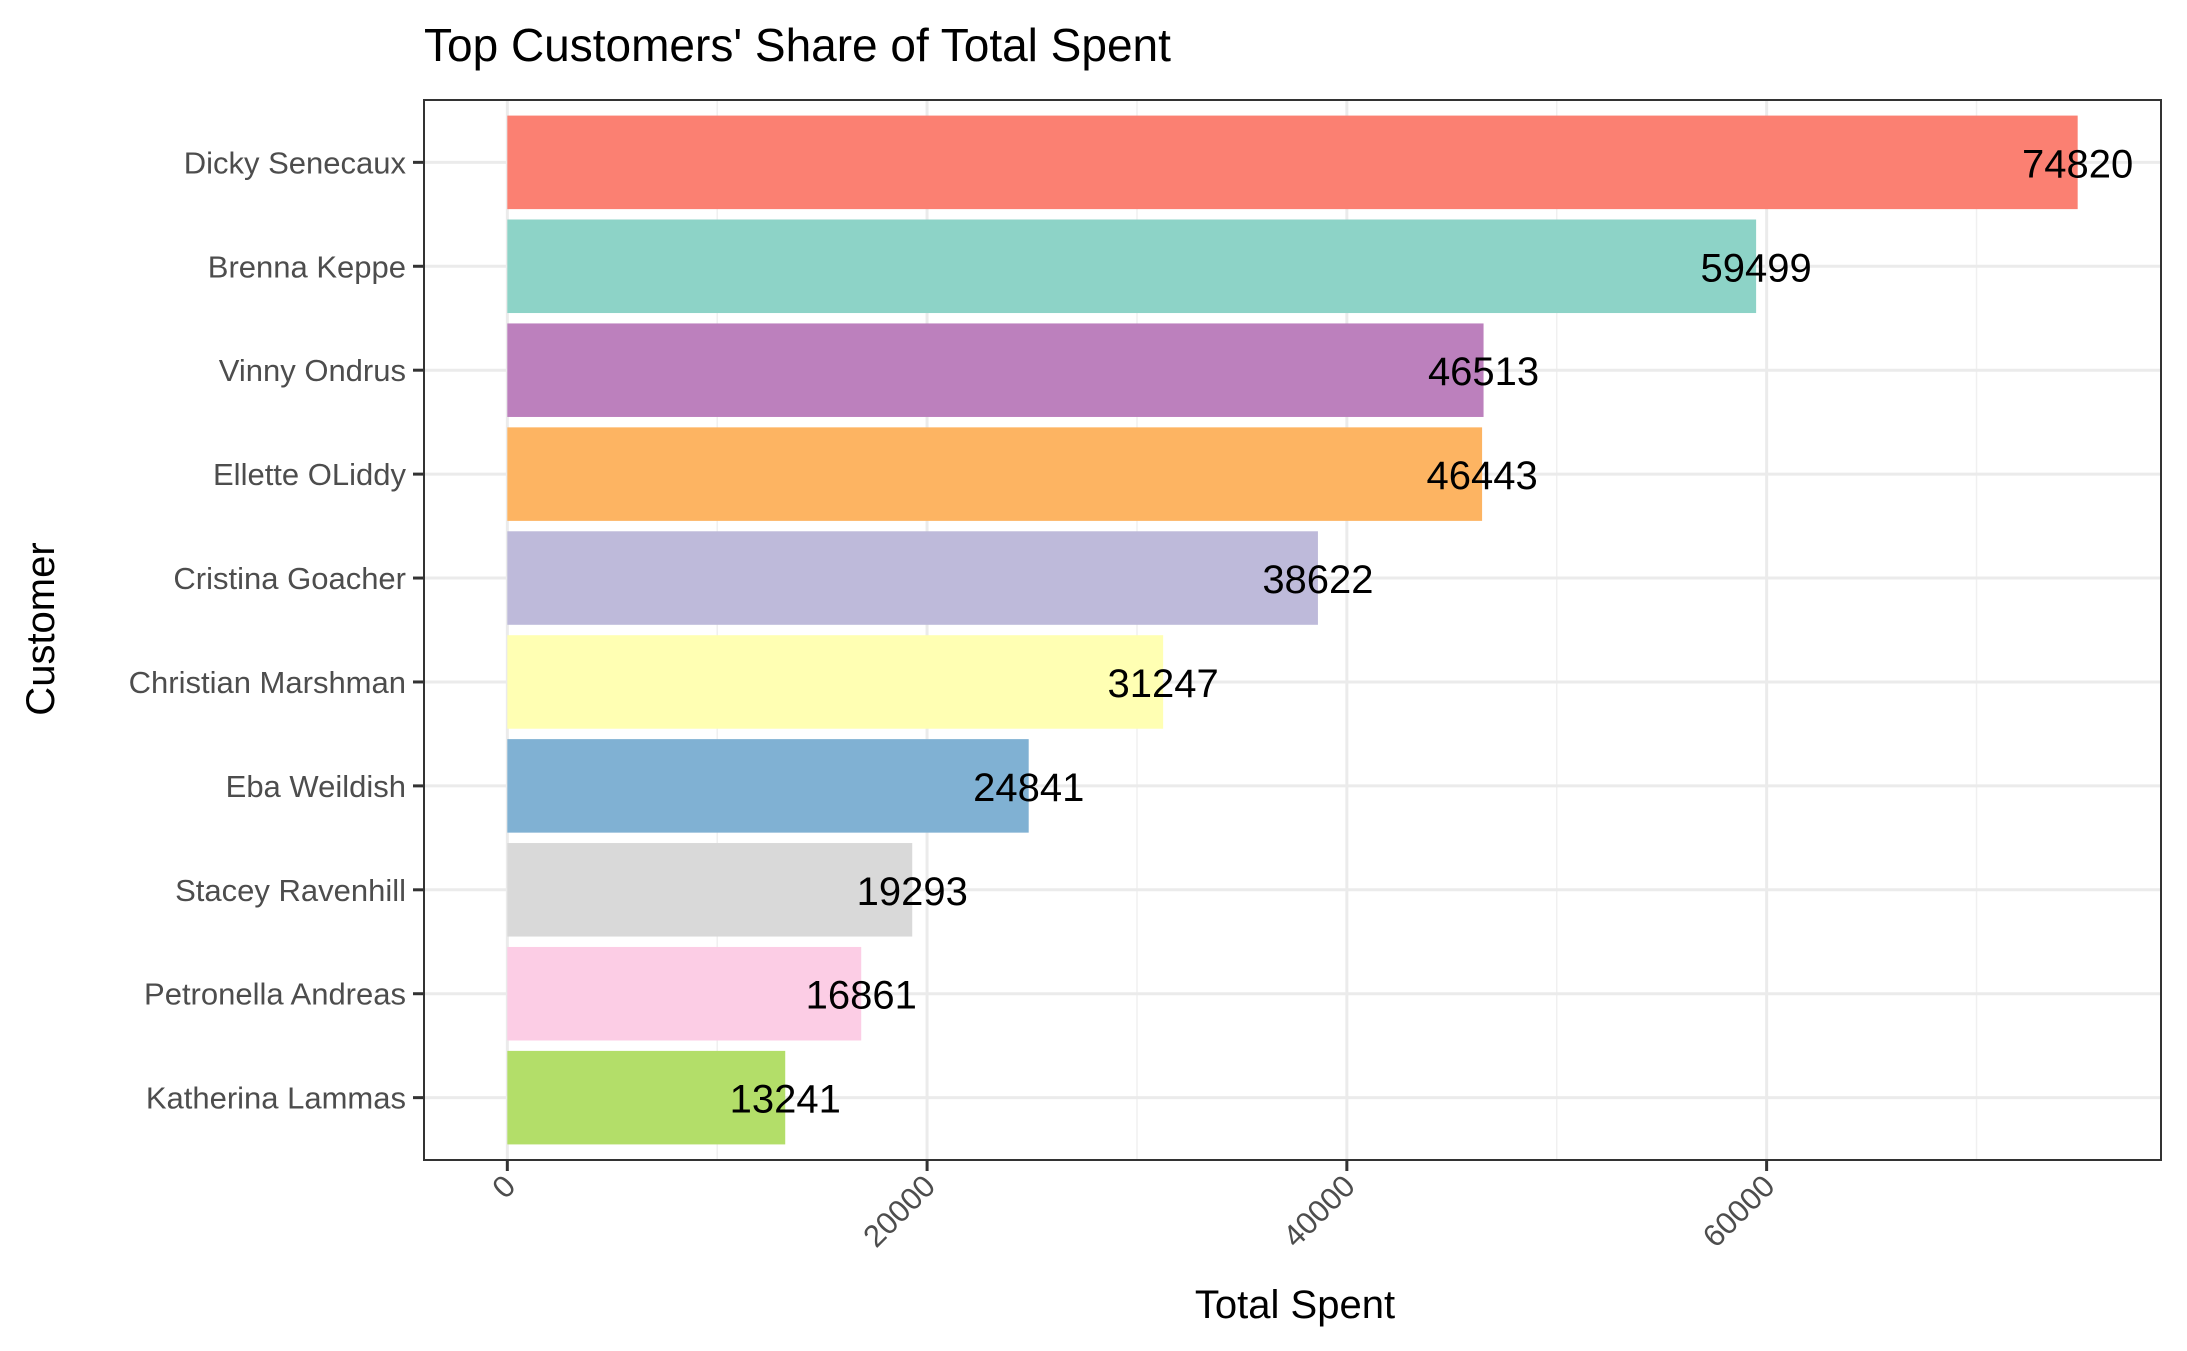 This screenshot has height=1351, width=2187. What do you see at coordinates (2077, 164) in the screenshot?
I see `data-label: 74820` at bounding box center [2077, 164].